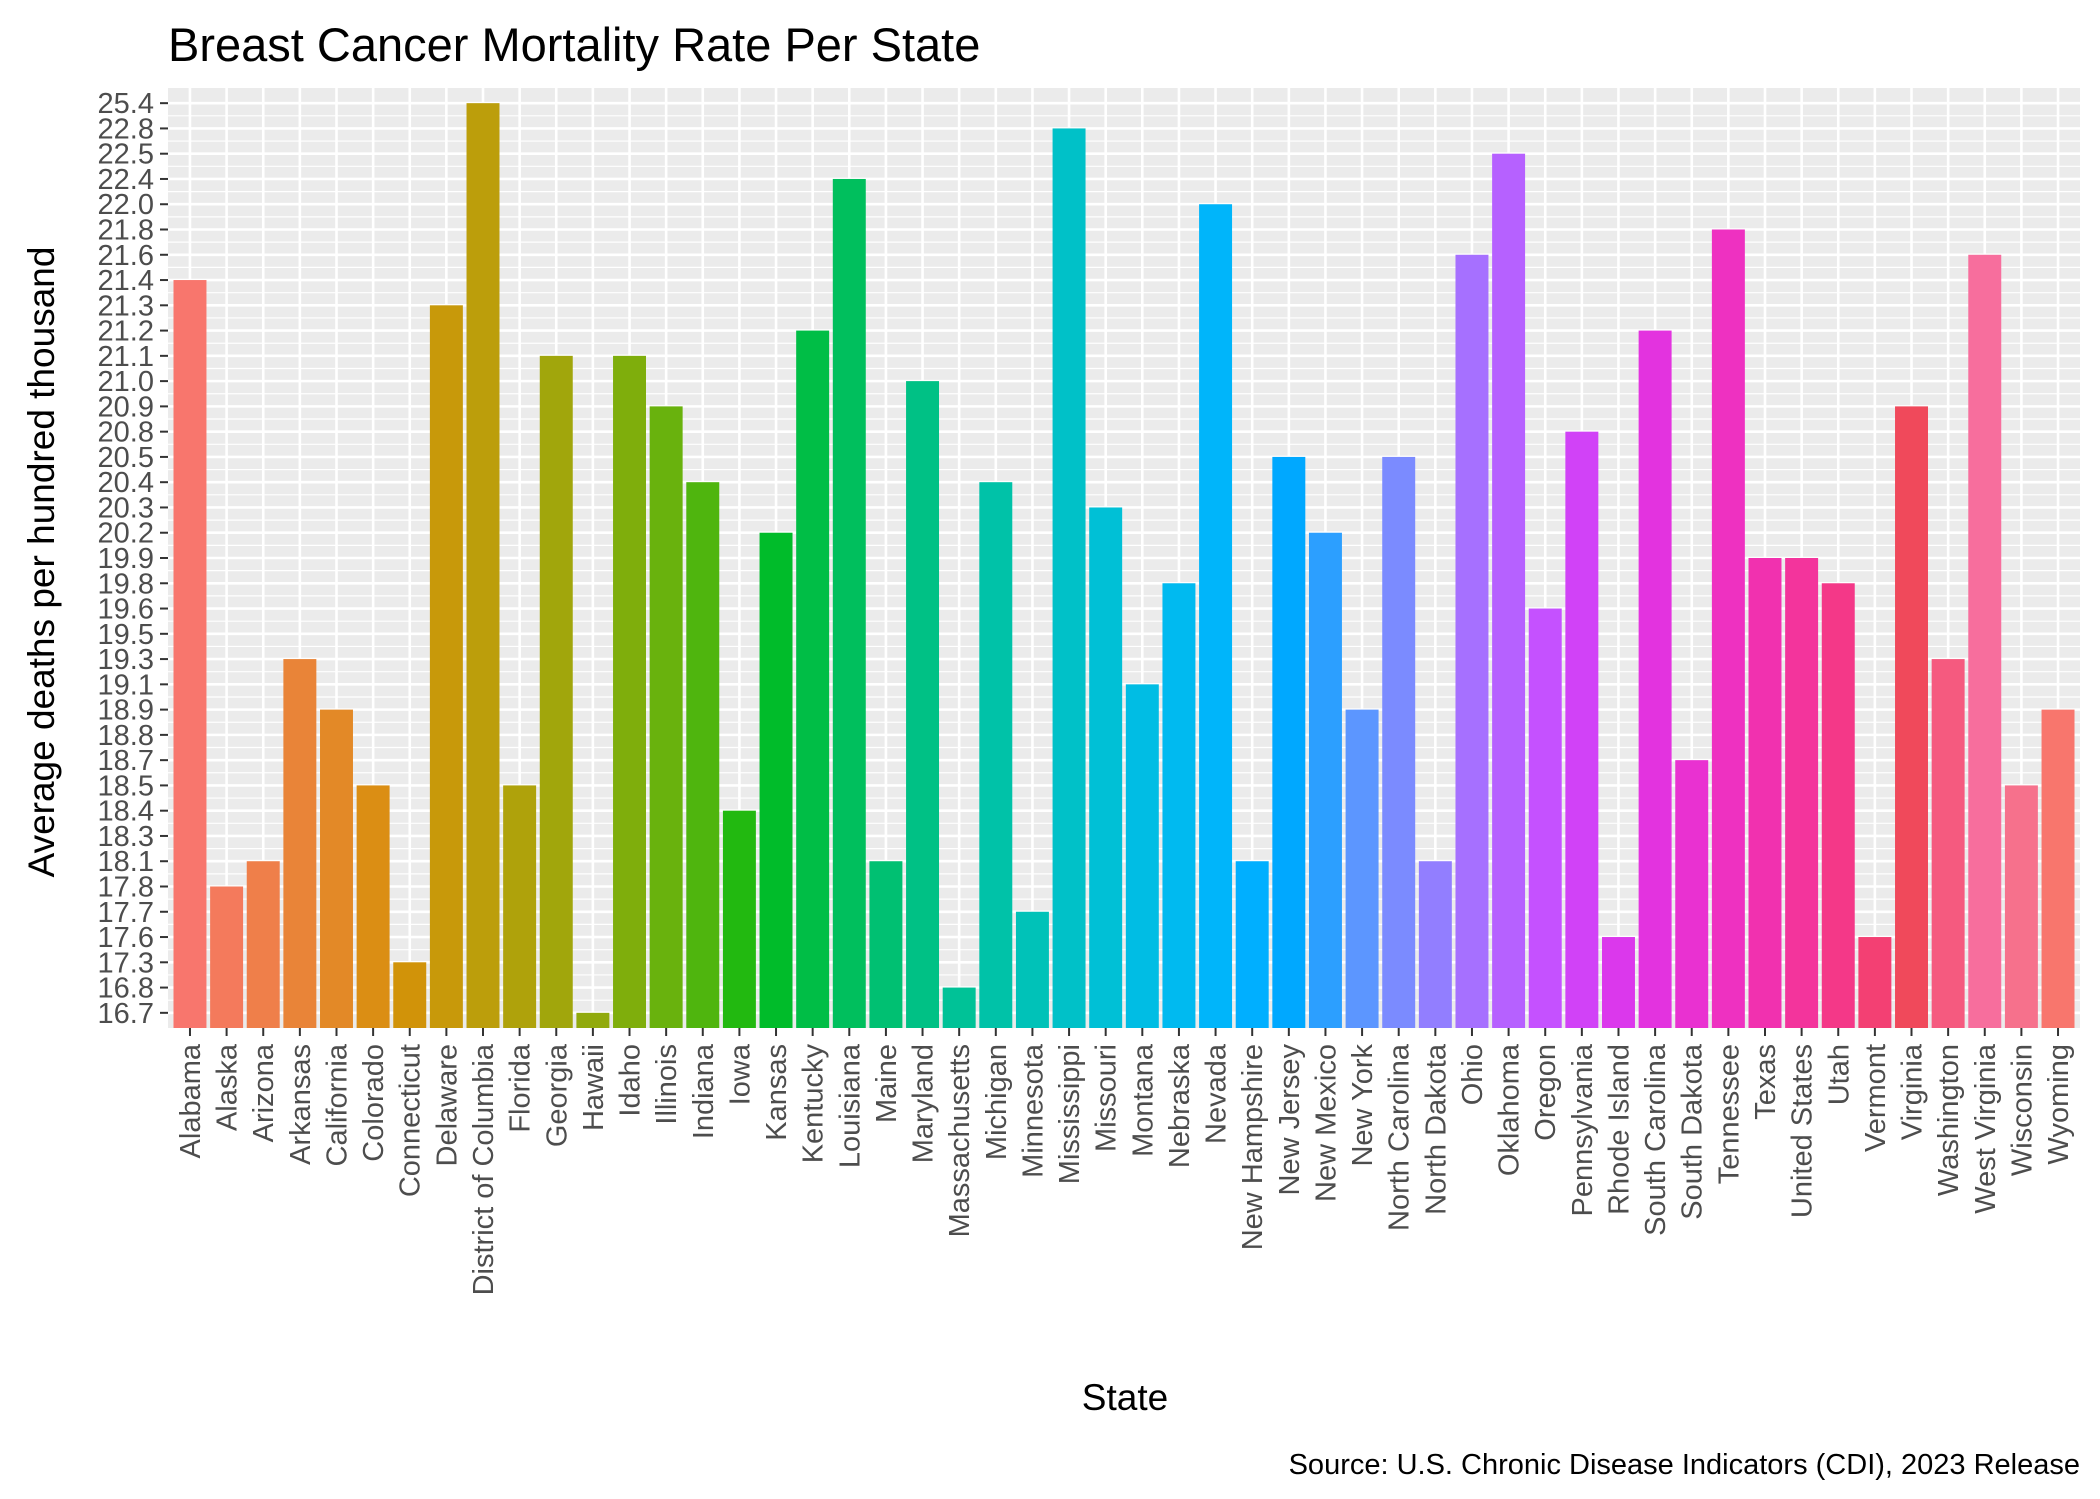  What do you see at coordinates (410, 995) in the screenshot?
I see `bar-connecticut` at bounding box center [410, 995].